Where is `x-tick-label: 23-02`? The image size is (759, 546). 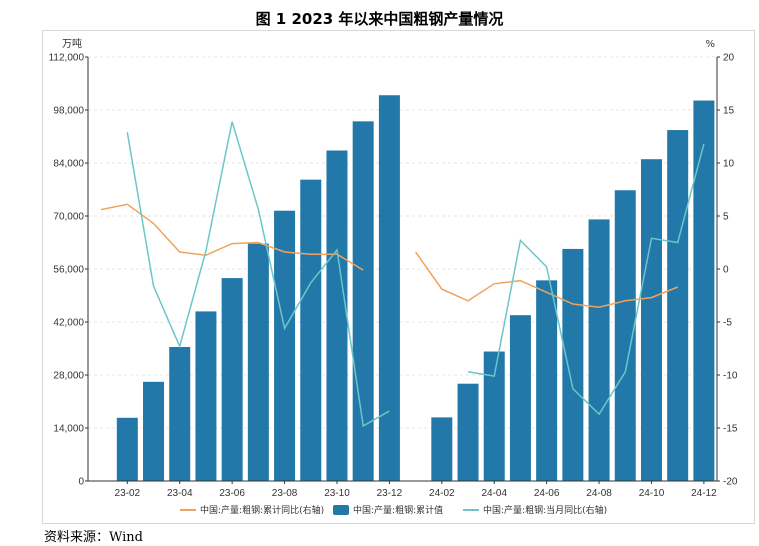 x-tick-label: 23-02 is located at coordinates (128, 493).